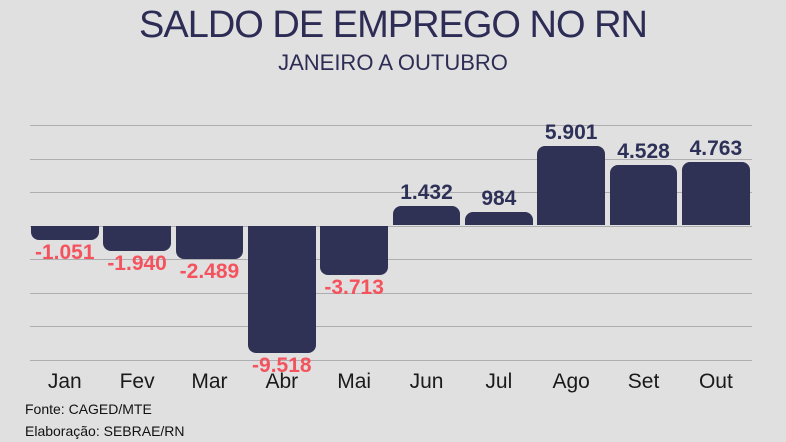 This screenshot has height=442, width=786. What do you see at coordinates (426, 381) in the screenshot?
I see `axis-label-jun: Jun` at bounding box center [426, 381].